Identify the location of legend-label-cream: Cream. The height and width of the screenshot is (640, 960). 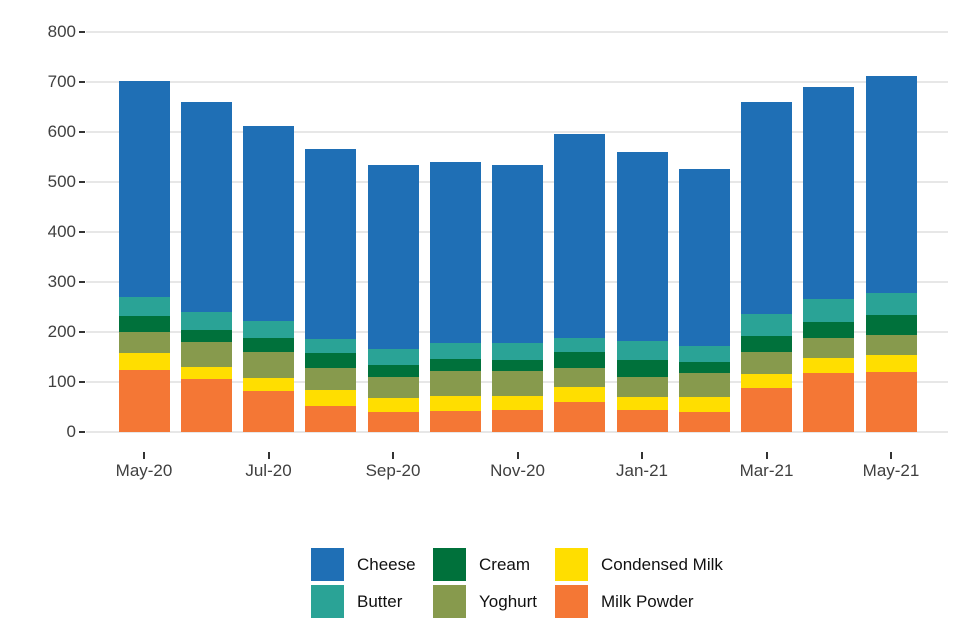
(505, 564).